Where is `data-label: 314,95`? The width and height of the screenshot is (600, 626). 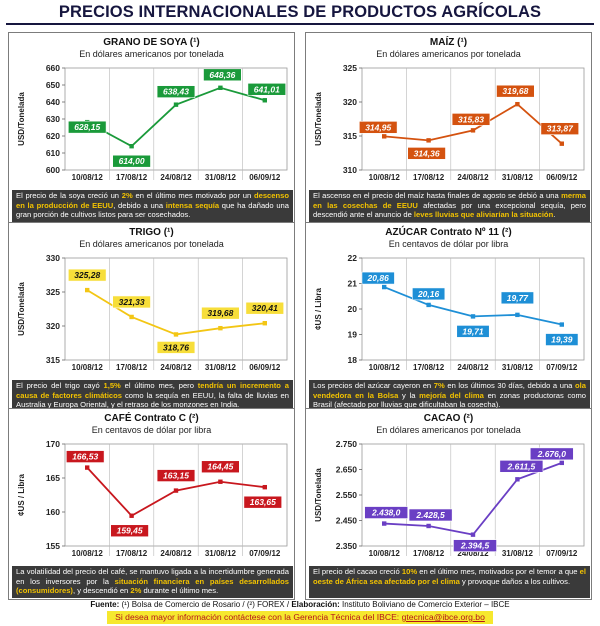
data-label: 314,95 is located at coordinates (378, 127).